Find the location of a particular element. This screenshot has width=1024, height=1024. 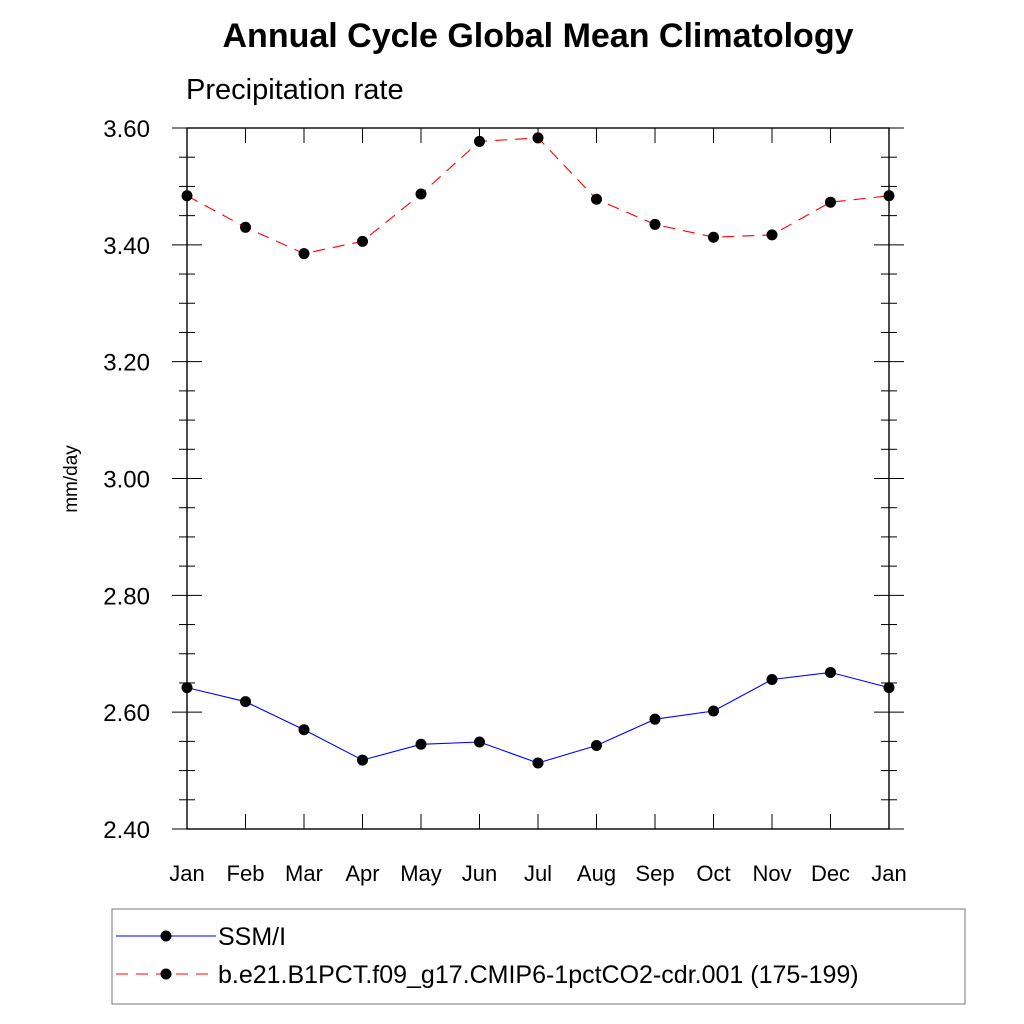

legend-box is located at coordinates (538, 956).